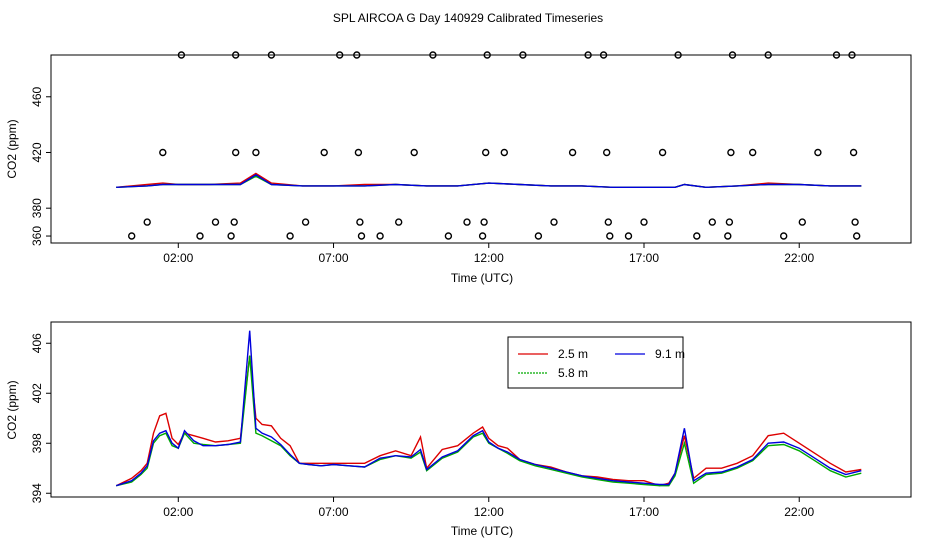 The width and height of the screenshot is (936, 545). I want to click on top-x-tick-label: 12:00, so click(489, 258).